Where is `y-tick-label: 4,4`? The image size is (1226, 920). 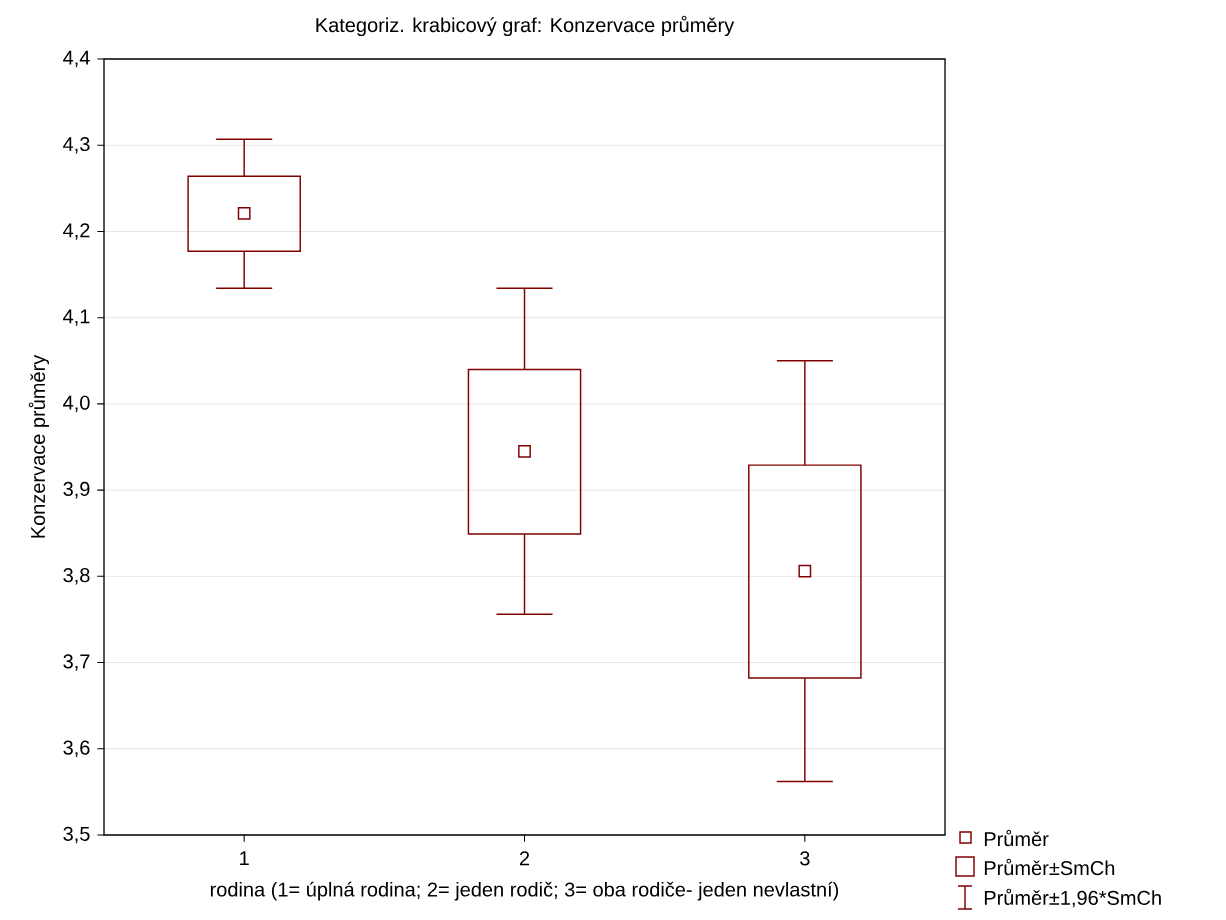
y-tick-label: 4,4 is located at coordinates (76, 59).